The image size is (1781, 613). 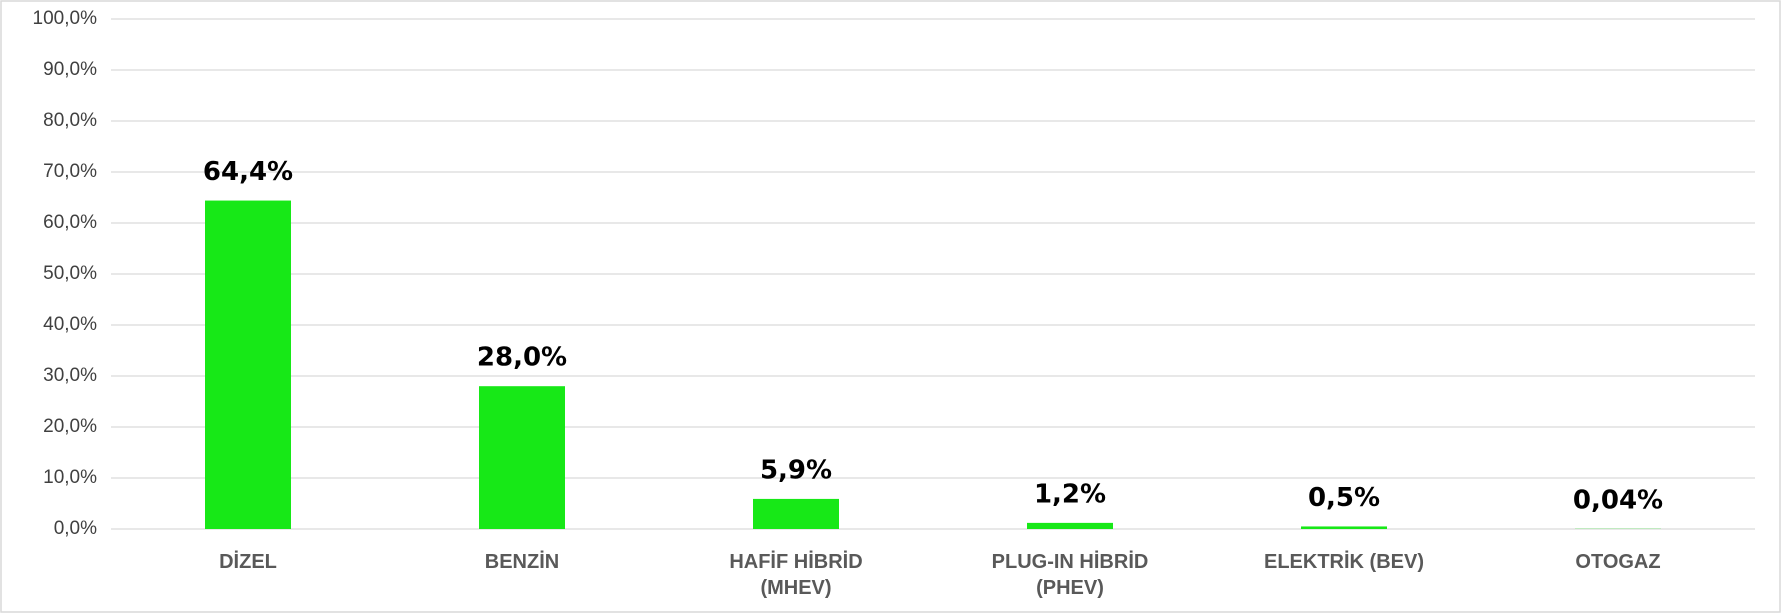 I want to click on y-tick-label: 40,0%, so click(x=70, y=324).